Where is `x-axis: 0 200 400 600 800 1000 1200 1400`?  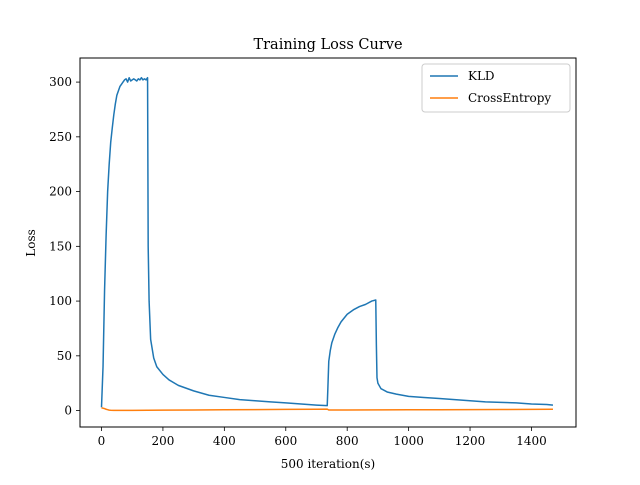
x-axis: 0 200 400 600 800 1000 1200 1400 is located at coordinates (322, 437).